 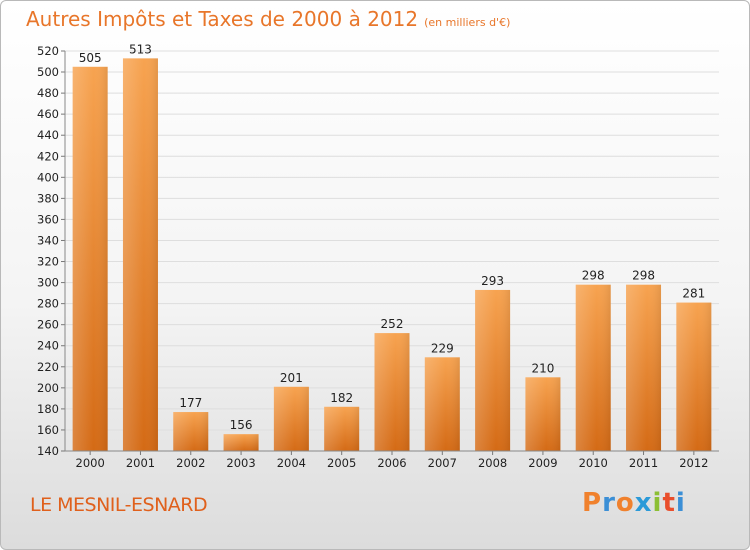 I want to click on logo-letter: t, so click(x=669, y=503).